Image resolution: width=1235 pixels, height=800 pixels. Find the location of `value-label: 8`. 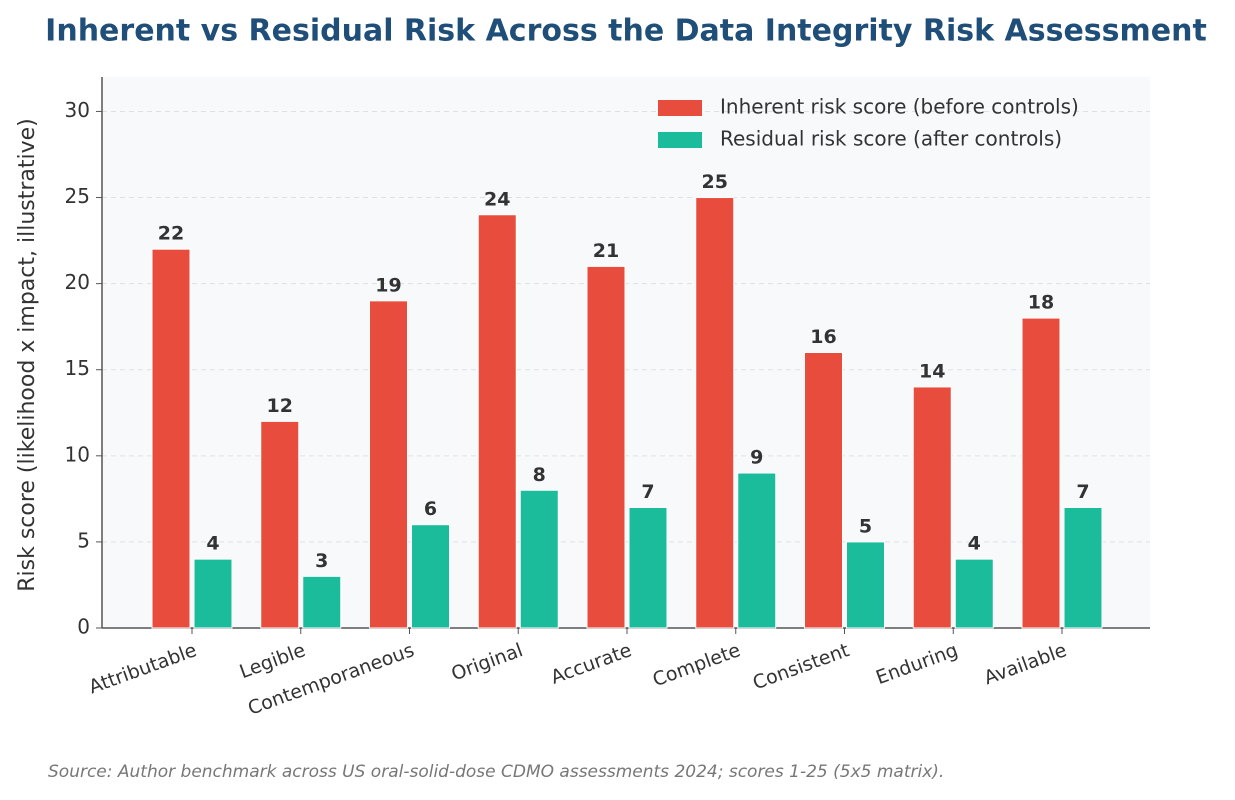

value-label: 8 is located at coordinates (539, 475).